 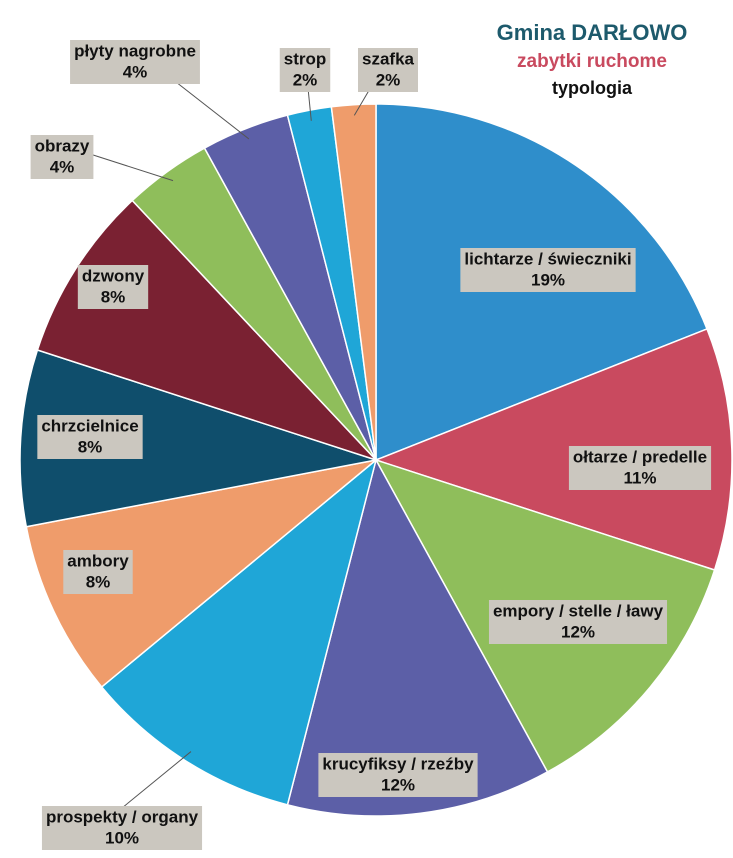 I want to click on caption: typologia, so click(x=592, y=88).